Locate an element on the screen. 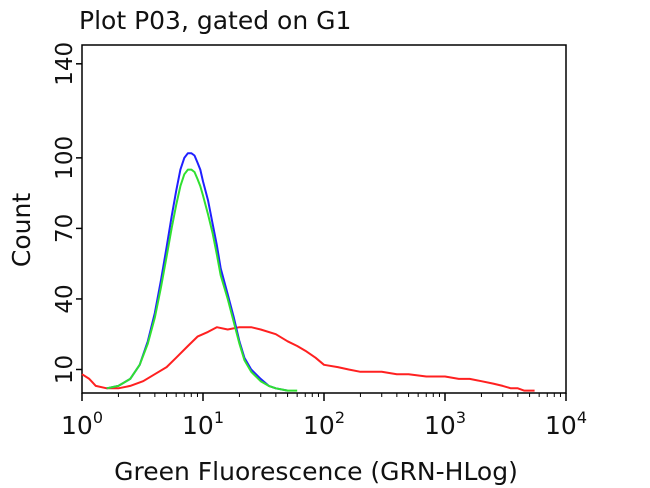  x-tick-label: 100 is located at coordinates (82, 424).